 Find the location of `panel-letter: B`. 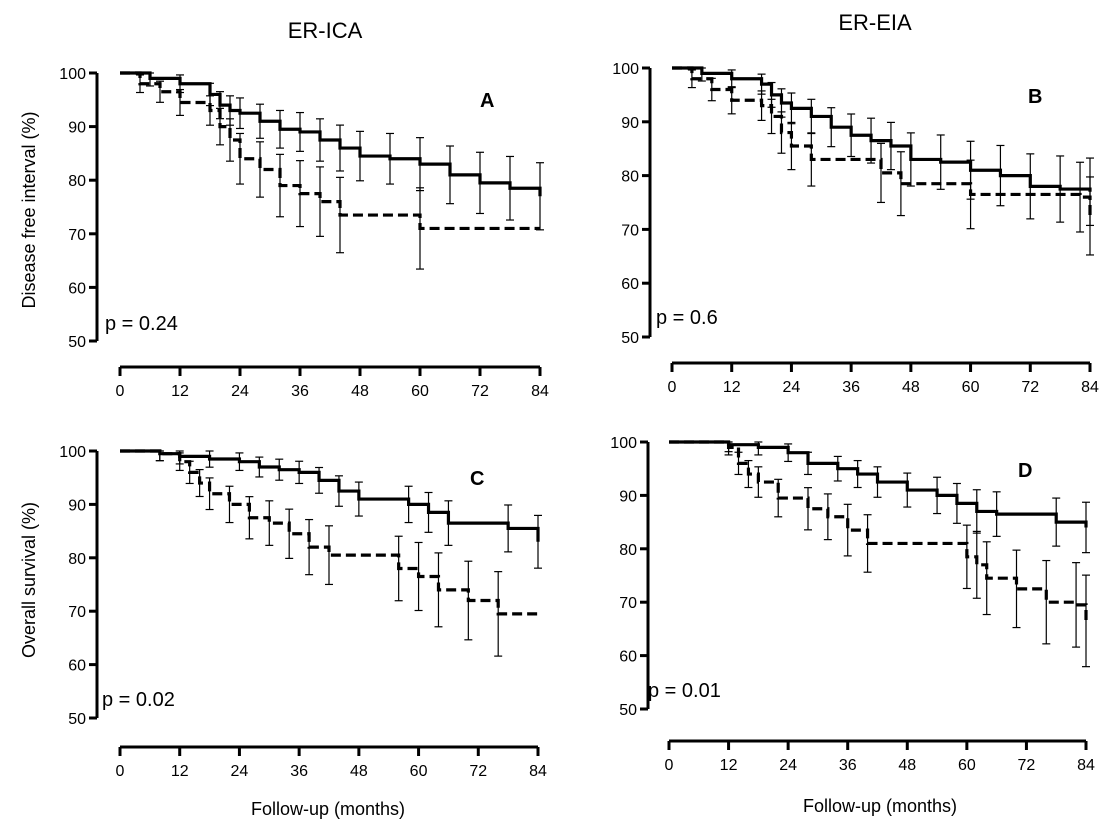

panel-letter: B is located at coordinates (1035, 97).